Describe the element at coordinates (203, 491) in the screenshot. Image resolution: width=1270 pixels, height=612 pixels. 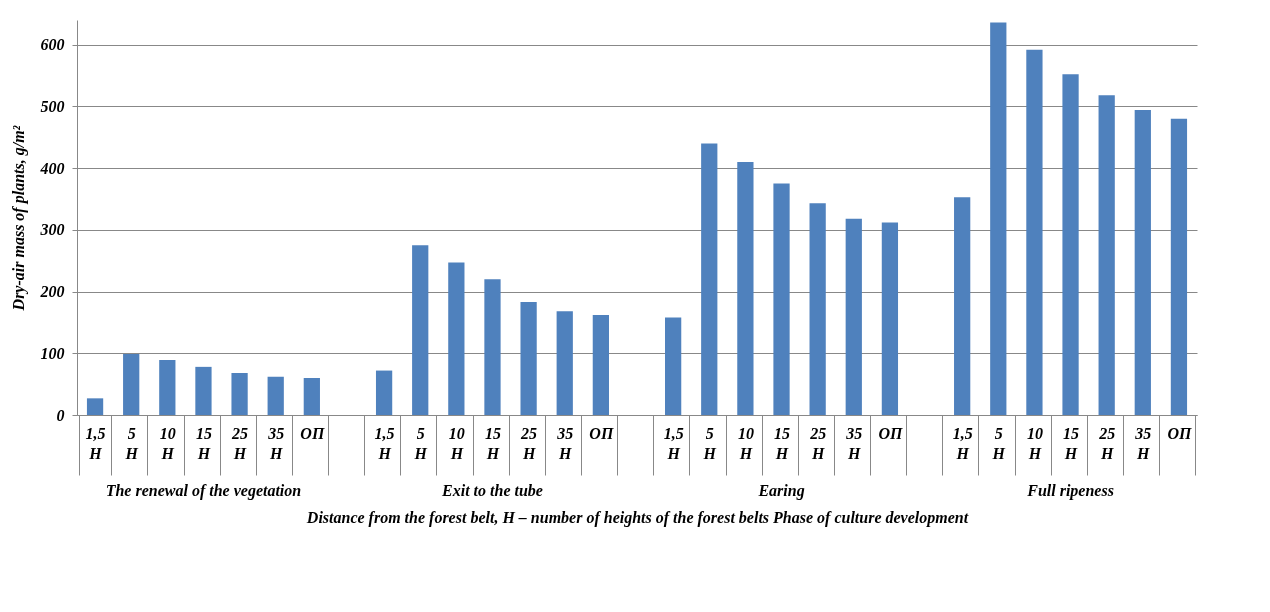
I see `text: The renewal of the vegetation` at that location.